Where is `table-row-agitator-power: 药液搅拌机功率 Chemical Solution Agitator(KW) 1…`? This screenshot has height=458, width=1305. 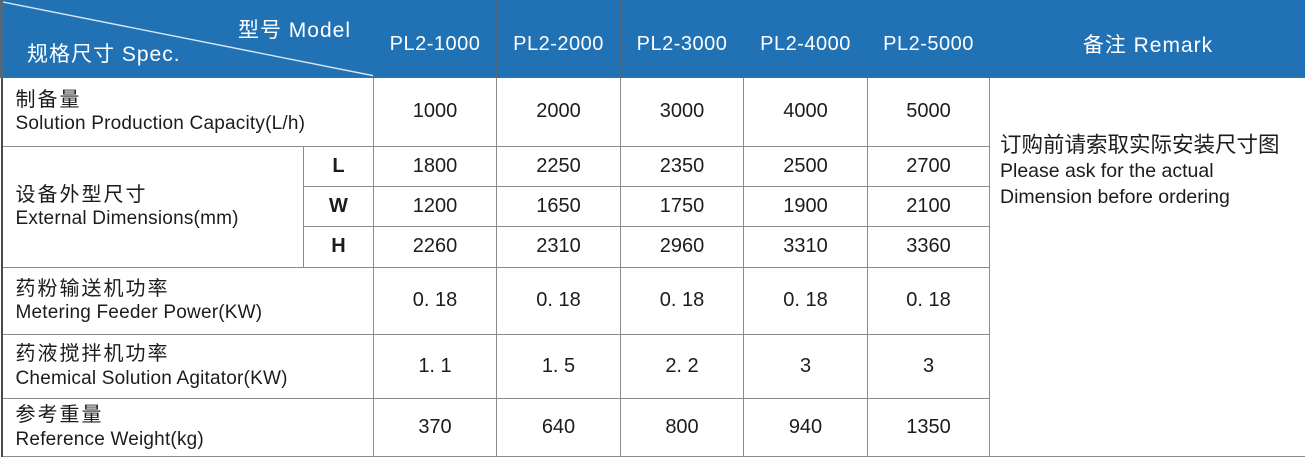
table-row-agitator-power: 药液搅拌机功率 Chemical Solution Agitator(KW) 1… is located at coordinates (653, 366).